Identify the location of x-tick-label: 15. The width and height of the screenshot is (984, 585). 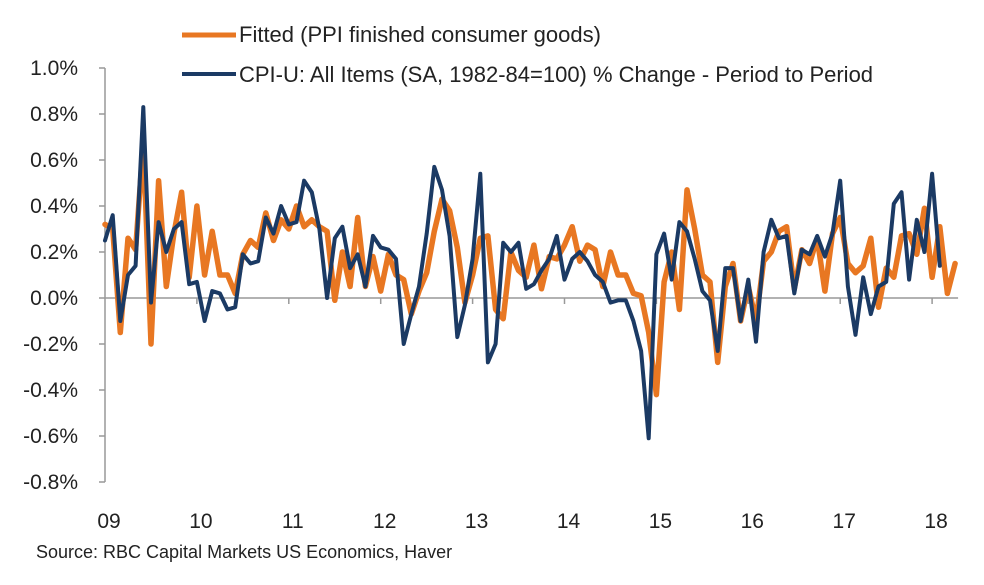
(660, 521).